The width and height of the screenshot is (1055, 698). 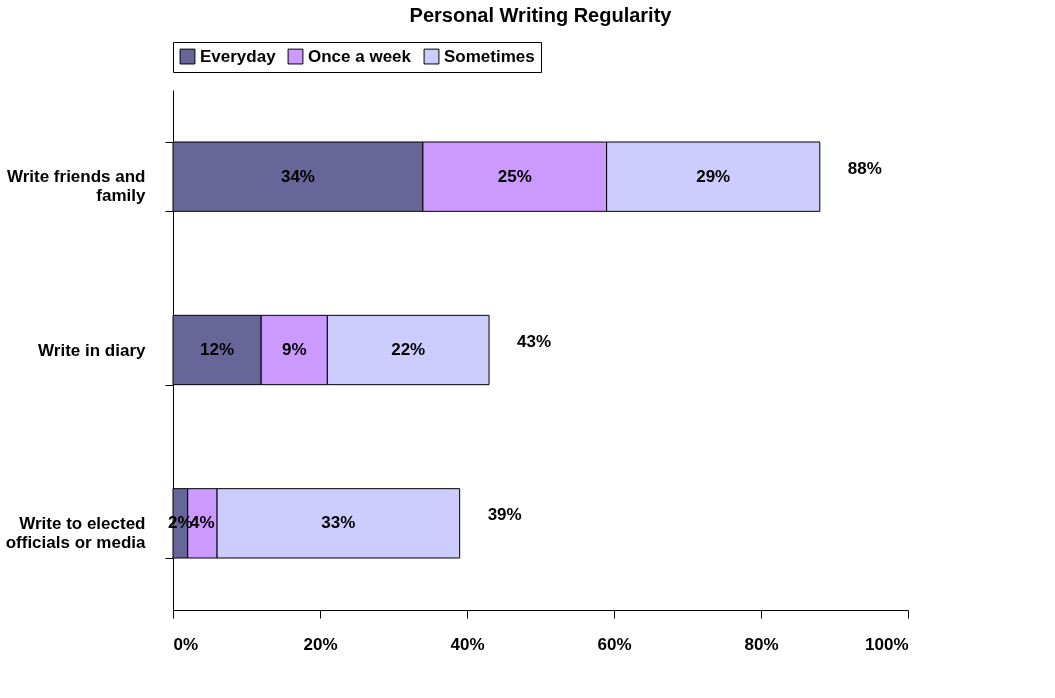 I want to click on y-tick-label: Write friends and family, so click(x=76, y=186).